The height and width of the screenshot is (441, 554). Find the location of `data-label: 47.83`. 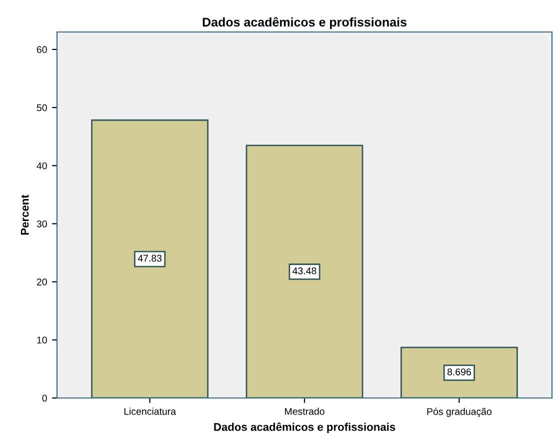

data-label: 47.83 is located at coordinates (150, 258).